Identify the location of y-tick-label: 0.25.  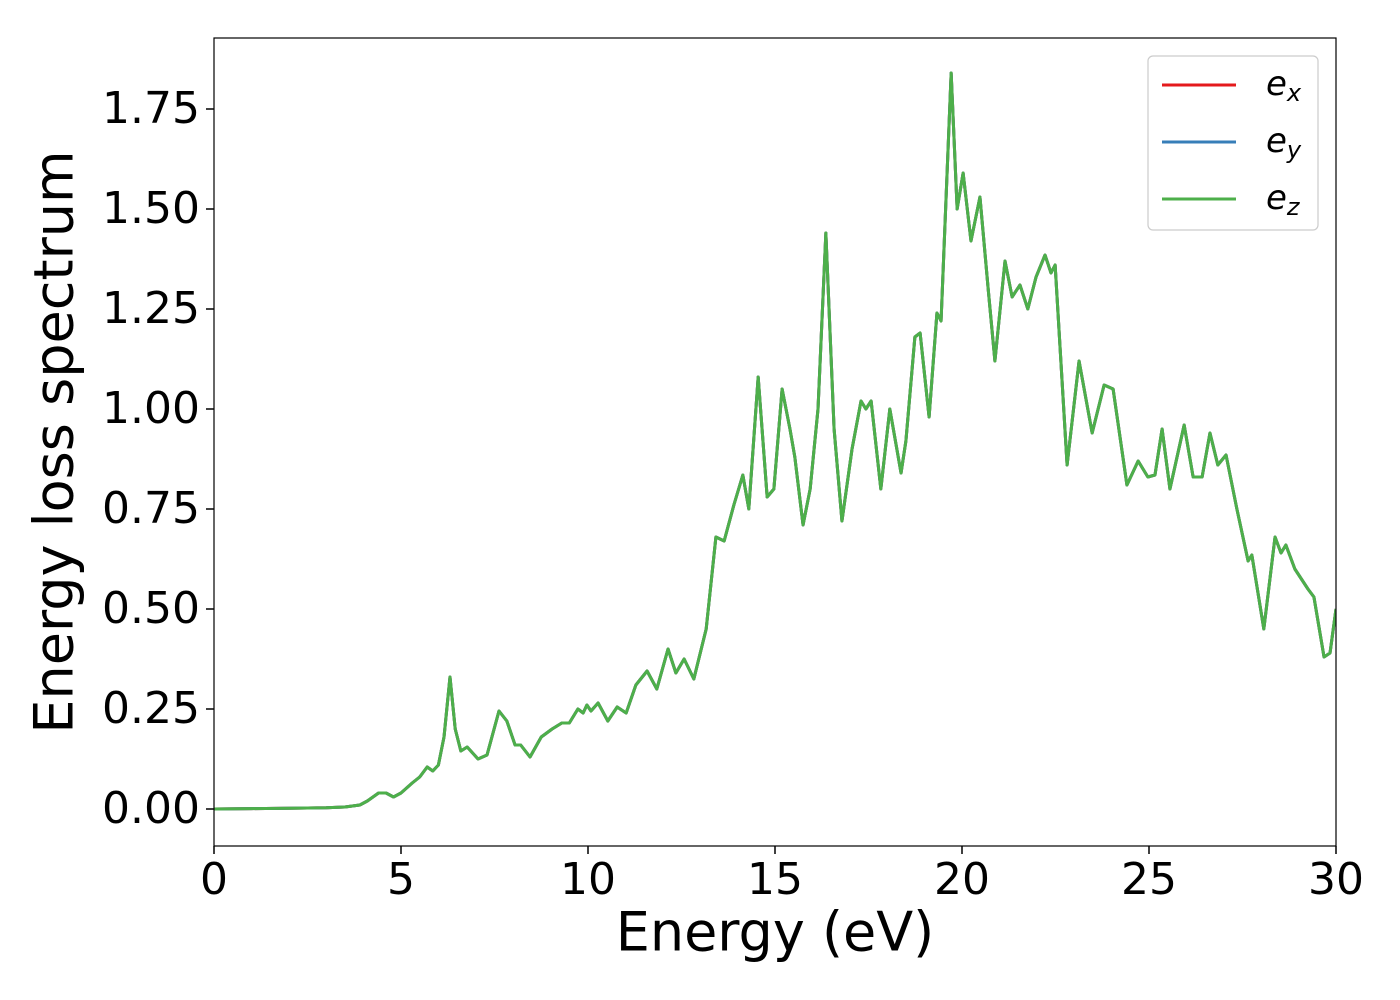
(151, 708).